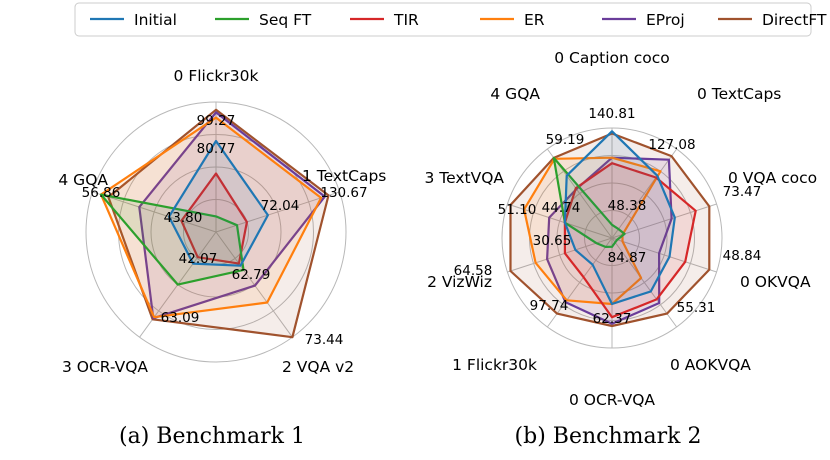  I want to click on series-directft, so click(218, 223).